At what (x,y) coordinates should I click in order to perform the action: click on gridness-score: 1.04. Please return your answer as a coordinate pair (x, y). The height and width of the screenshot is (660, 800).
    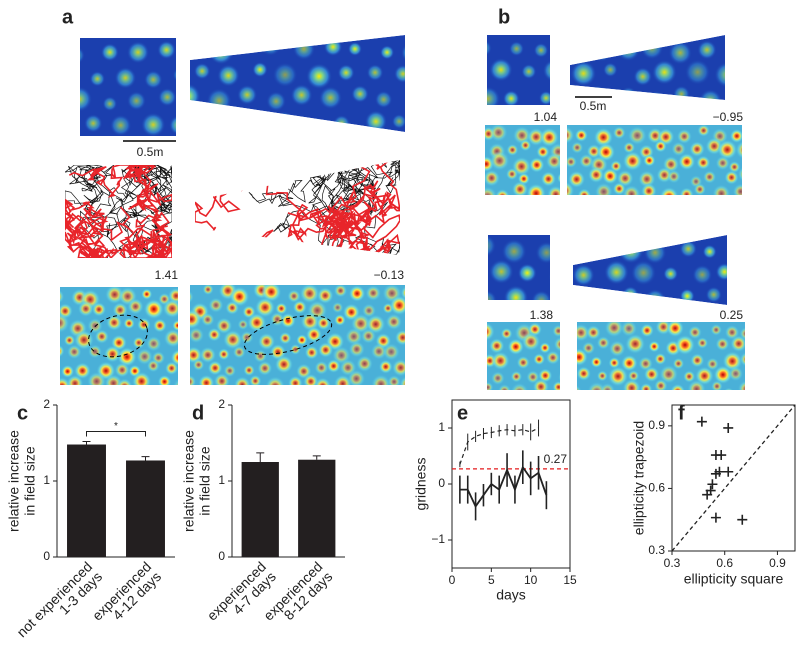
    Looking at the image, I should click on (546, 117).